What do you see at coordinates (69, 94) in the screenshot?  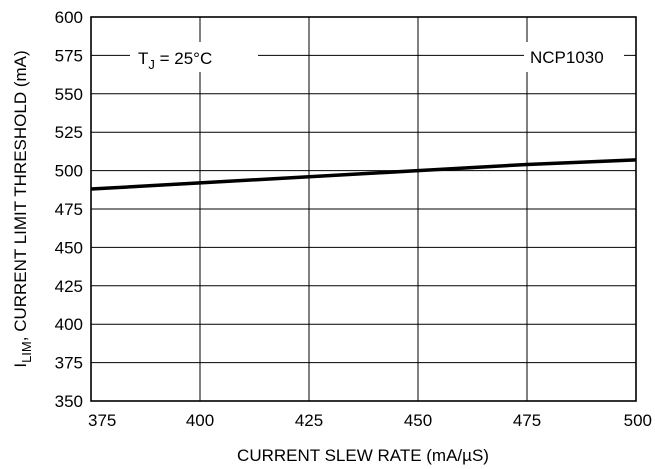 I see `y-tick-label: 550` at bounding box center [69, 94].